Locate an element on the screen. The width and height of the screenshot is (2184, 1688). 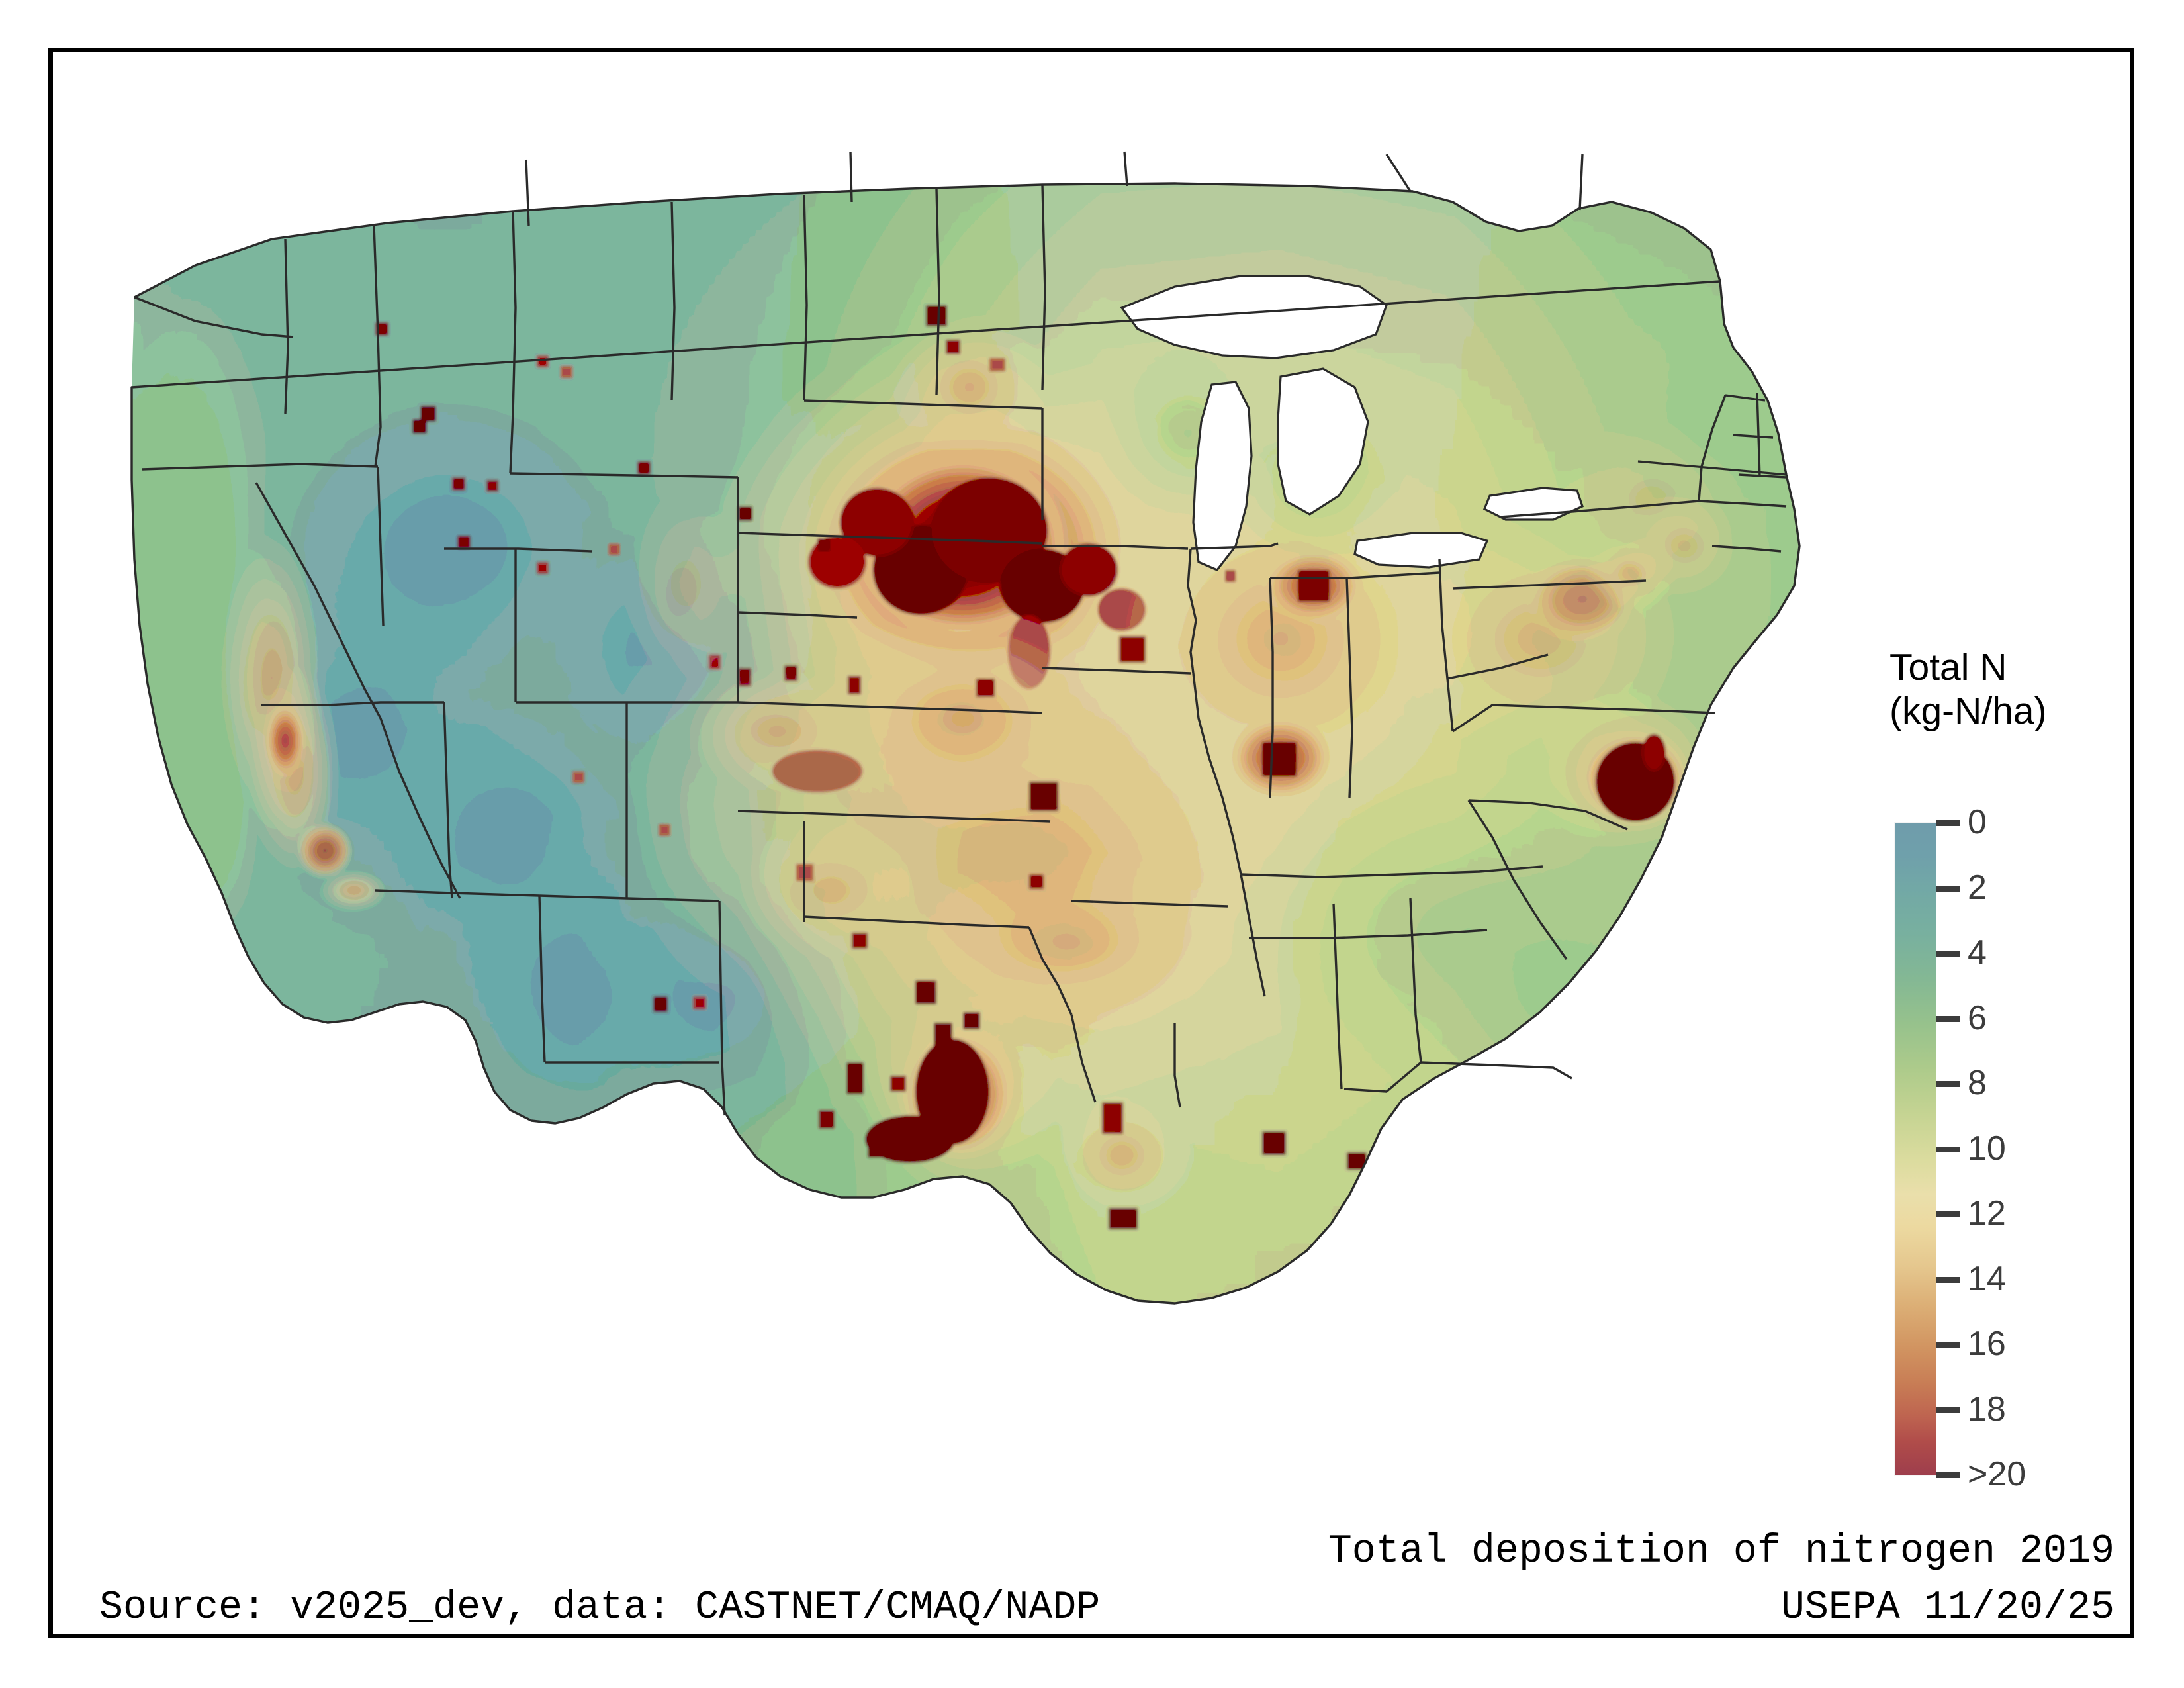
colorbar-tick-label: 4 is located at coordinates (1977, 952).